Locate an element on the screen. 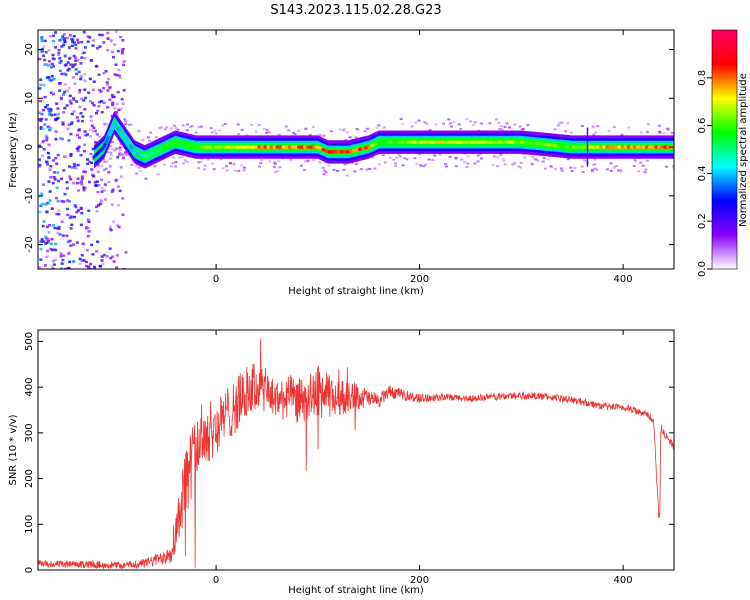 This screenshot has width=750, height=600. colorbar-tick-label: 0.0 is located at coordinates (702, 269).